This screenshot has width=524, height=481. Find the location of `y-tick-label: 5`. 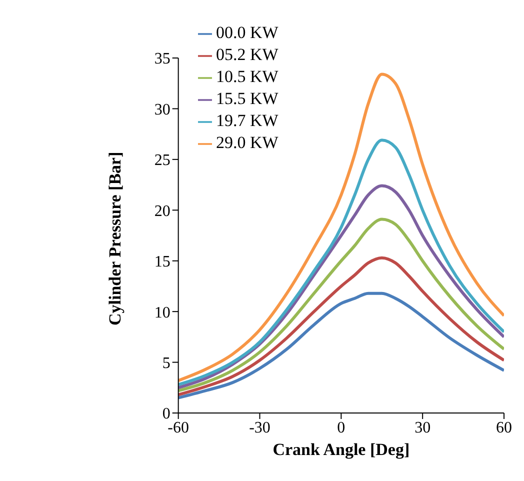

y-tick-label: 5 is located at coordinates (166, 363).